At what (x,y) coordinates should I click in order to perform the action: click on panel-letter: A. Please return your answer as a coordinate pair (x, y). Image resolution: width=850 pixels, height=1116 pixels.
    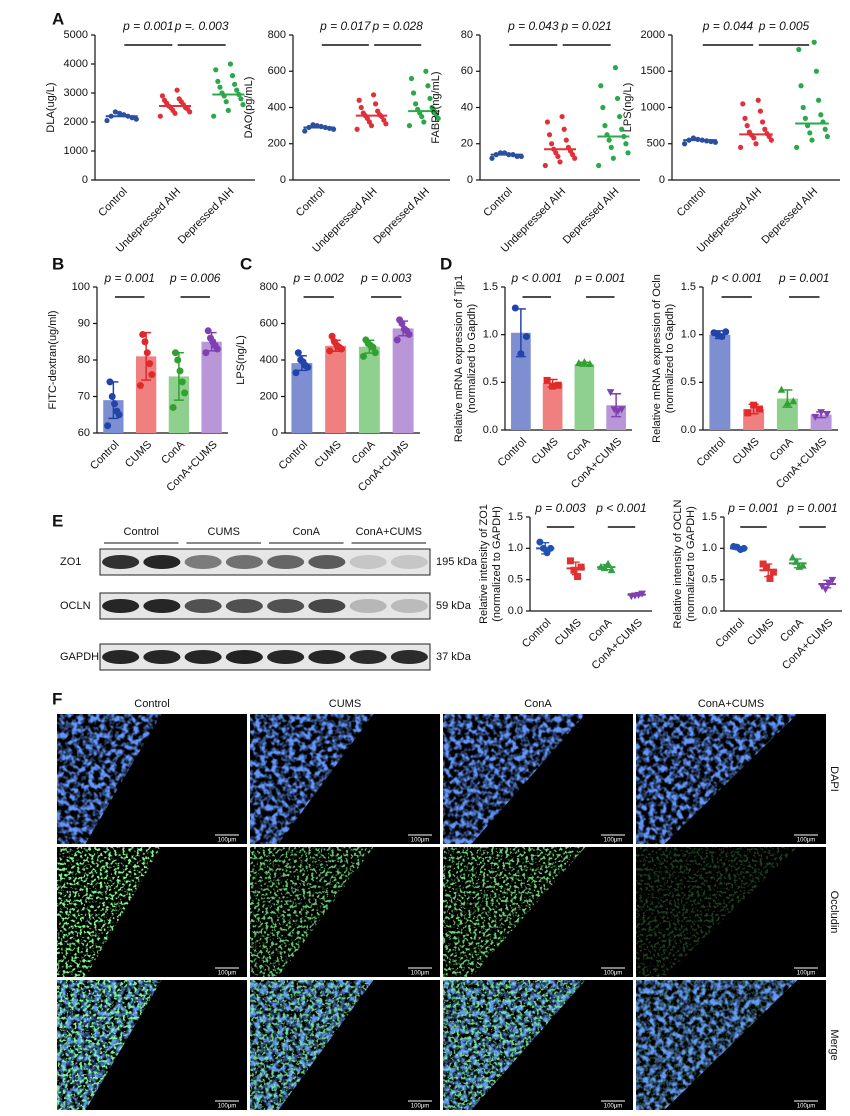
    Looking at the image, I should click on (58, 18).